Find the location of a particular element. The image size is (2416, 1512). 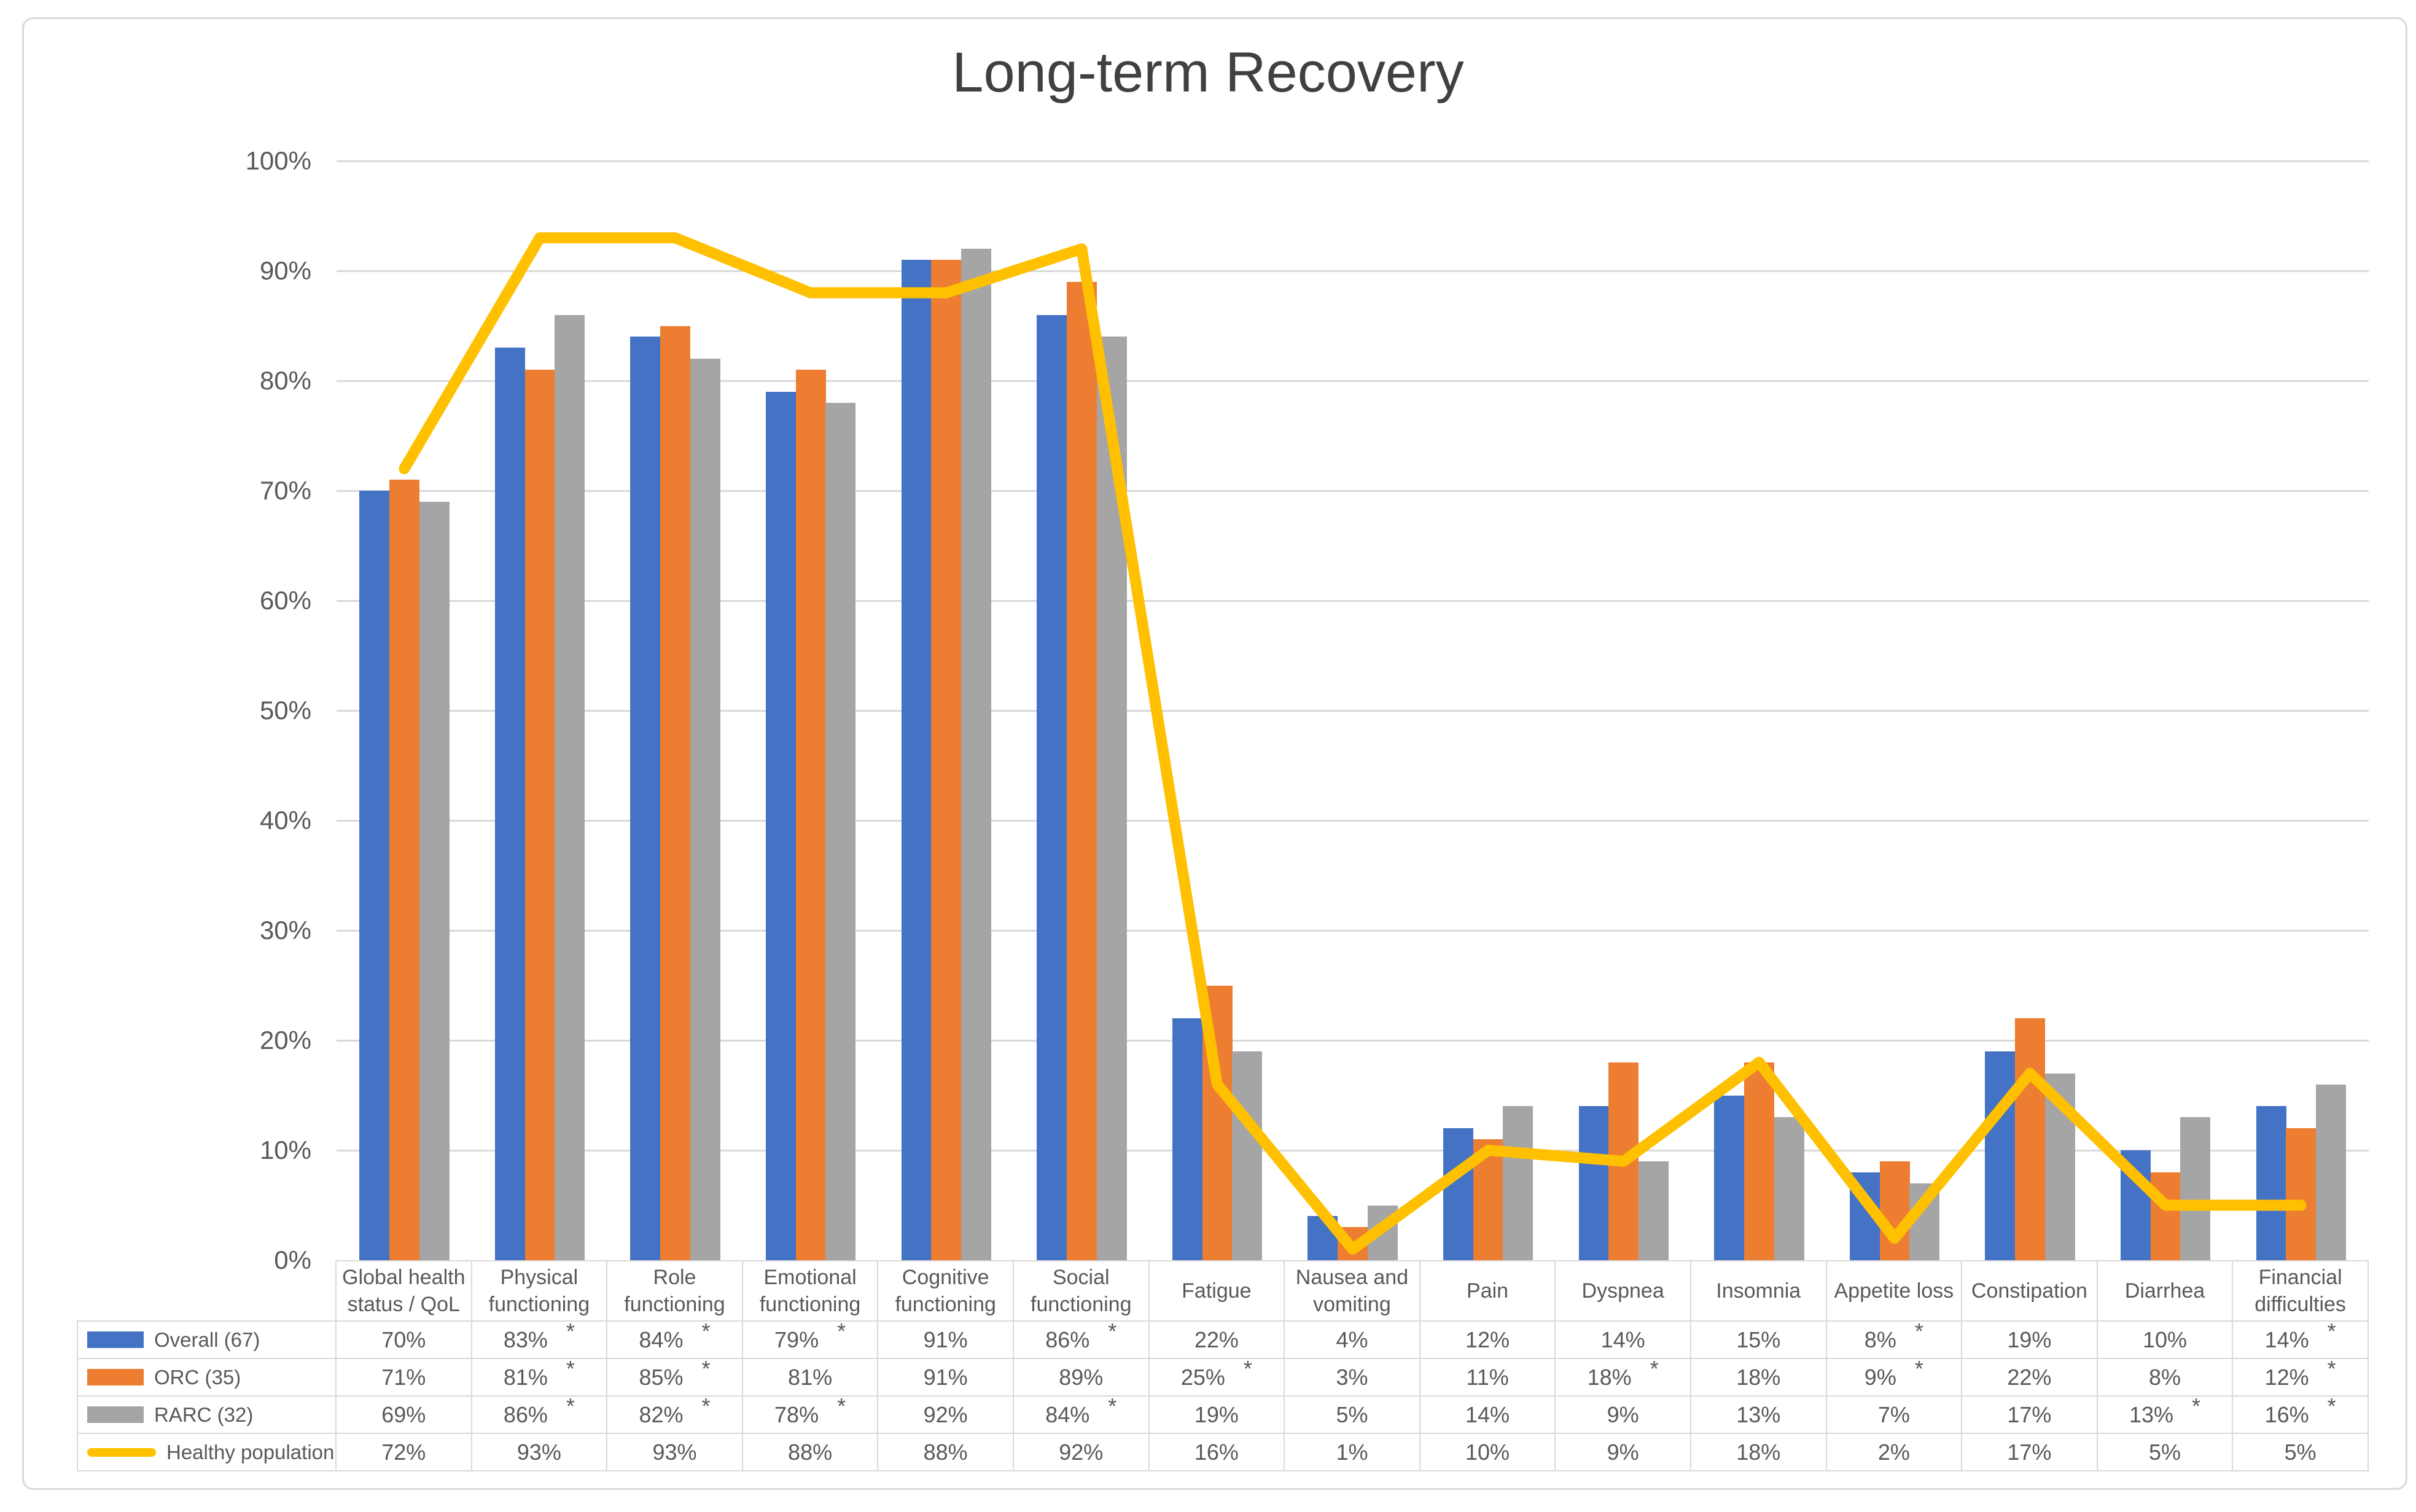

value-cell: 7% is located at coordinates (1894, 1415).